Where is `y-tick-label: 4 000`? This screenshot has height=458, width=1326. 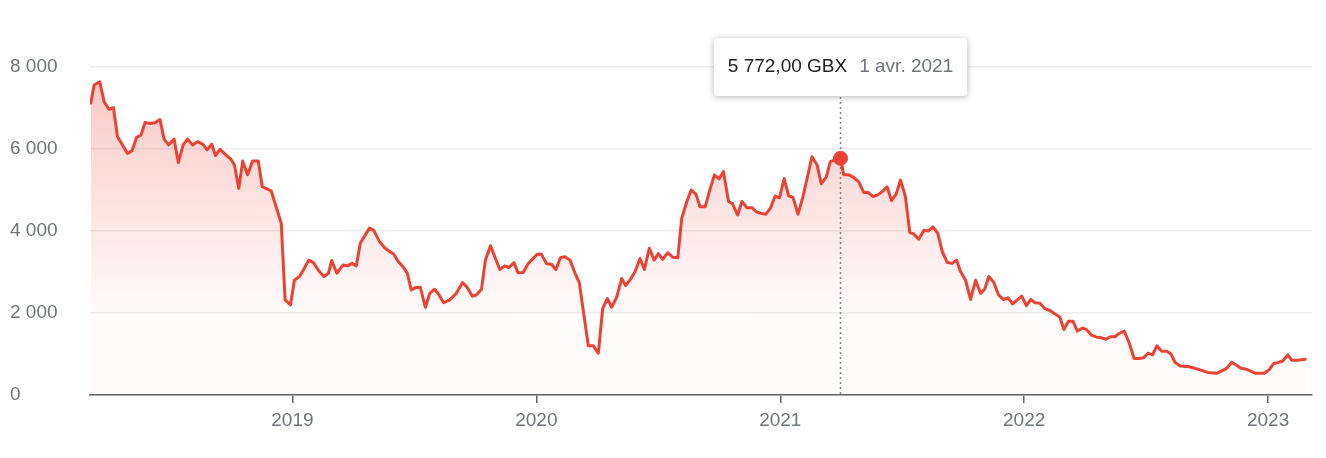 y-tick-label: 4 000 is located at coordinates (34, 230).